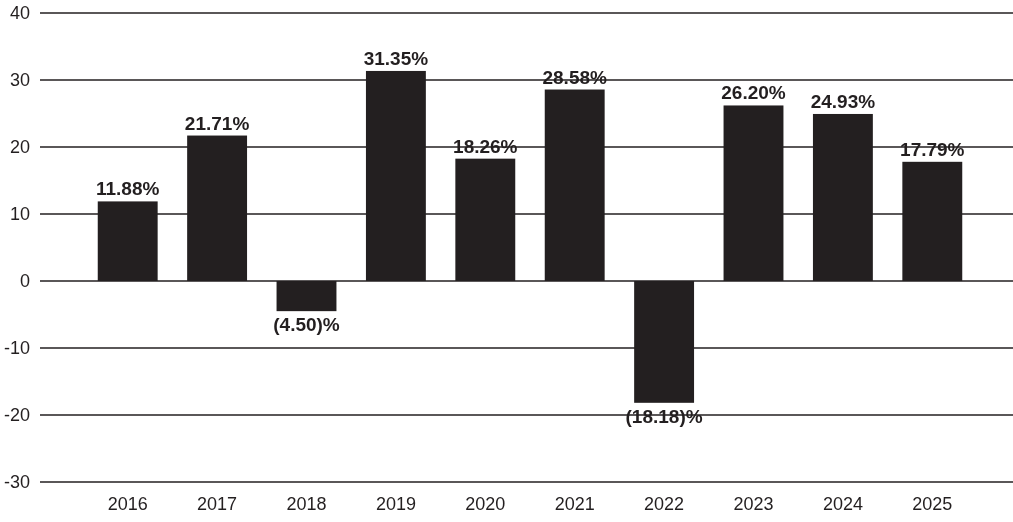 The image size is (1013, 522). Describe the element at coordinates (16, 482) in the screenshot. I see `y-tick-label: -30` at that location.